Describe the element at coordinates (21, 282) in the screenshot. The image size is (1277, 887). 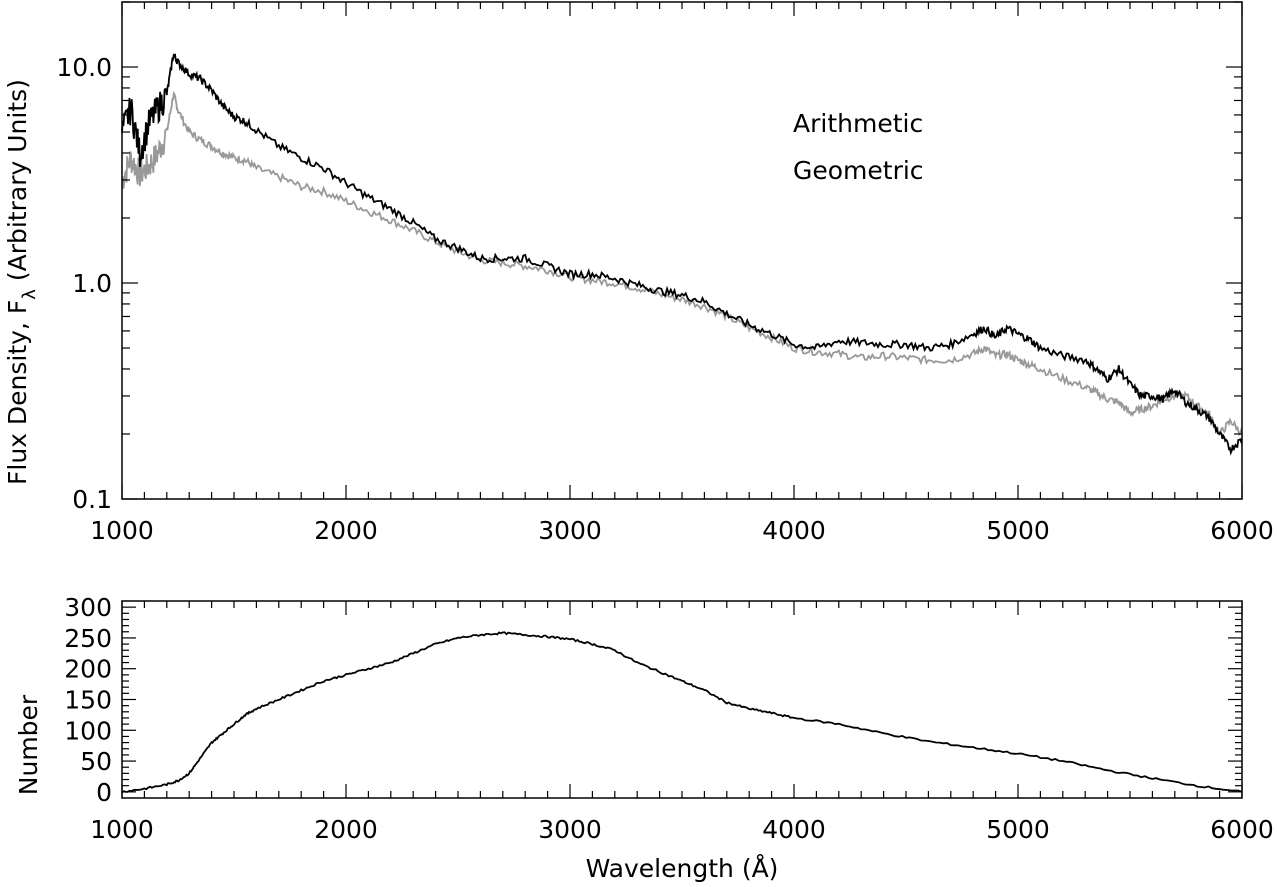
I see `flux-y-axis-title: Flux Density, Fλ (Arbitrary Units)` at that location.